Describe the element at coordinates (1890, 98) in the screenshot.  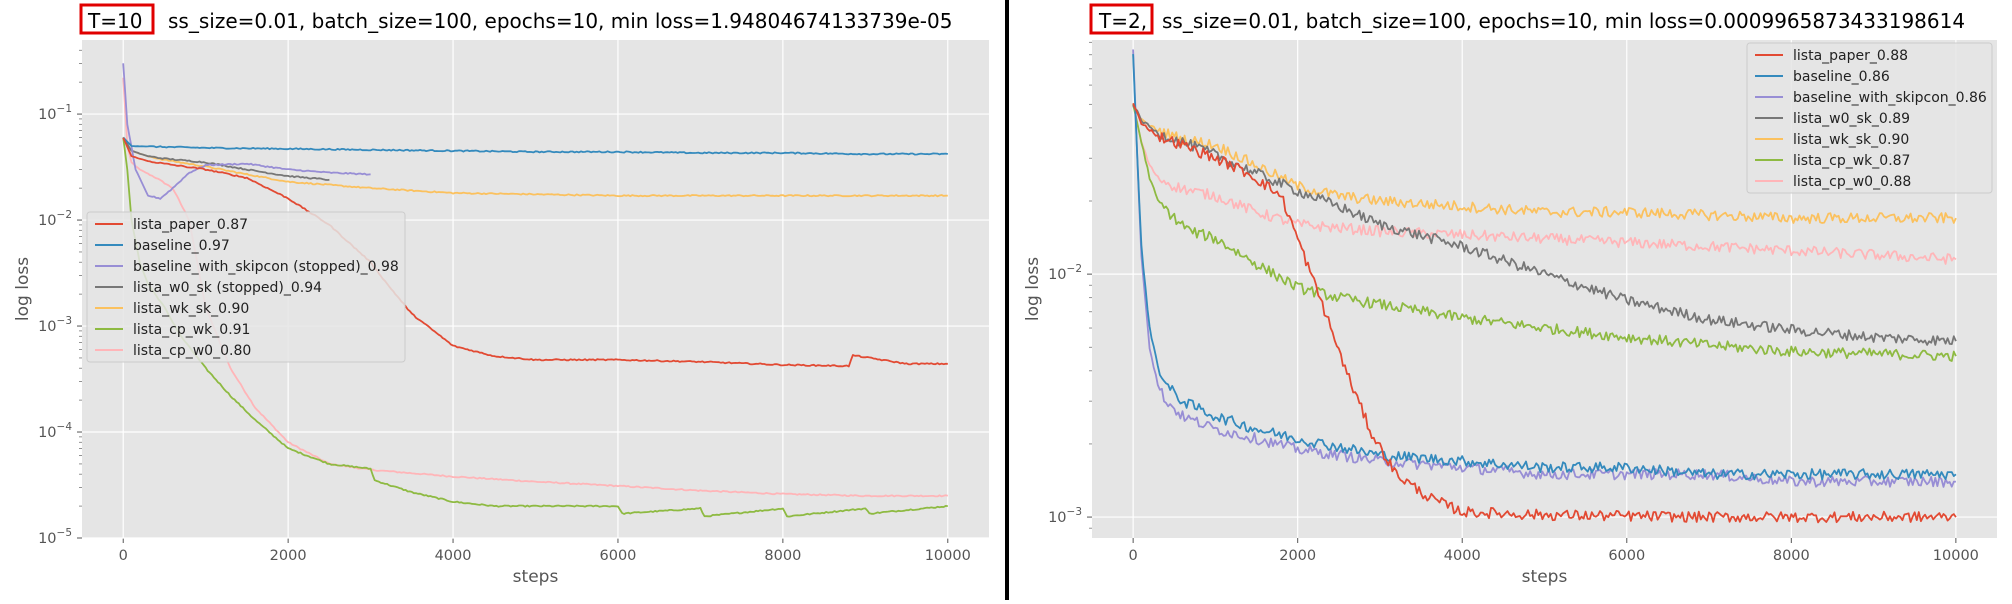
I see `legend-label: baseline_with_skipcon_0.86` at that location.